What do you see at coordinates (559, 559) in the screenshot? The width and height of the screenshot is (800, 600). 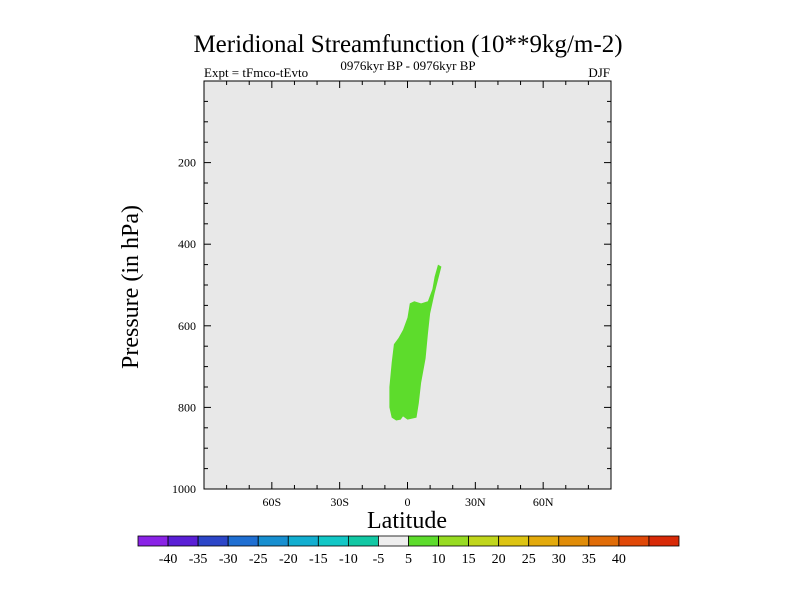 I see `colorbar-label: 30` at bounding box center [559, 559].